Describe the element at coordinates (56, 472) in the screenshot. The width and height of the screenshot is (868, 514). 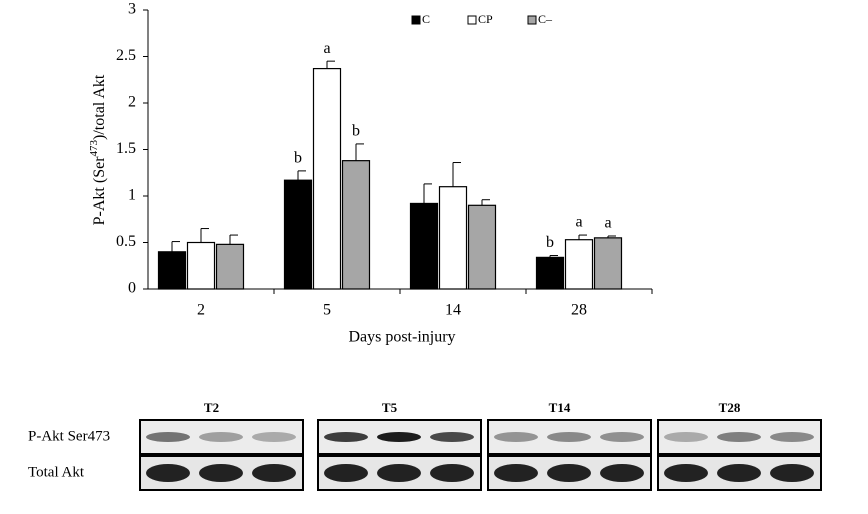
I see `blot-row-label: Total Akt` at that location.